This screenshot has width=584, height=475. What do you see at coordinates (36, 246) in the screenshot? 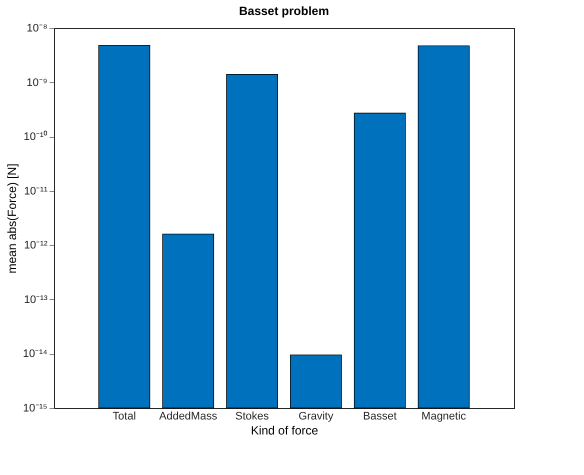
I see `y-tick-label: 10⁻¹²` at bounding box center [36, 246].